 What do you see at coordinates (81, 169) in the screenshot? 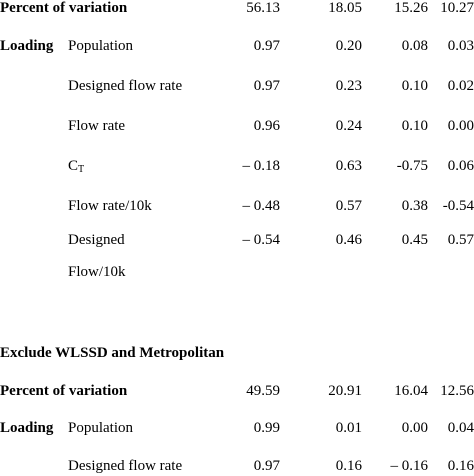
I see `row-label-subscript: T` at bounding box center [81, 169].